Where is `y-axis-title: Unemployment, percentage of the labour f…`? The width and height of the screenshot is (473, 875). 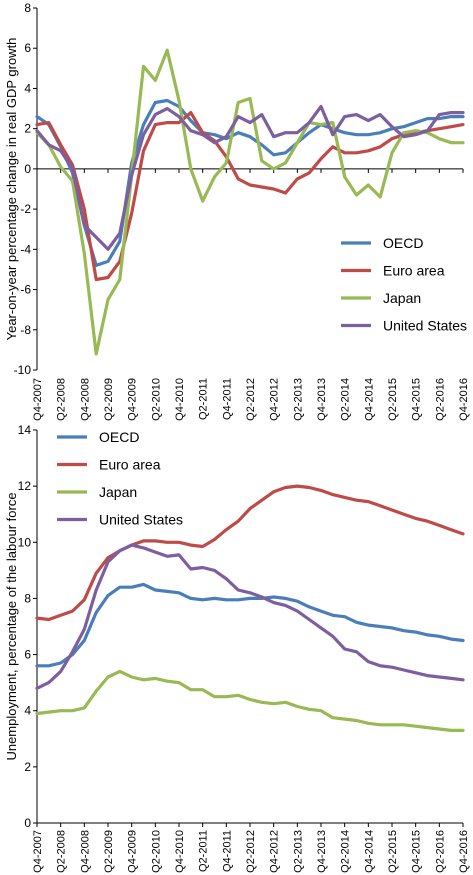
y-axis-title: Unemployment, percentage of the labour f… is located at coordinates (11, 626).